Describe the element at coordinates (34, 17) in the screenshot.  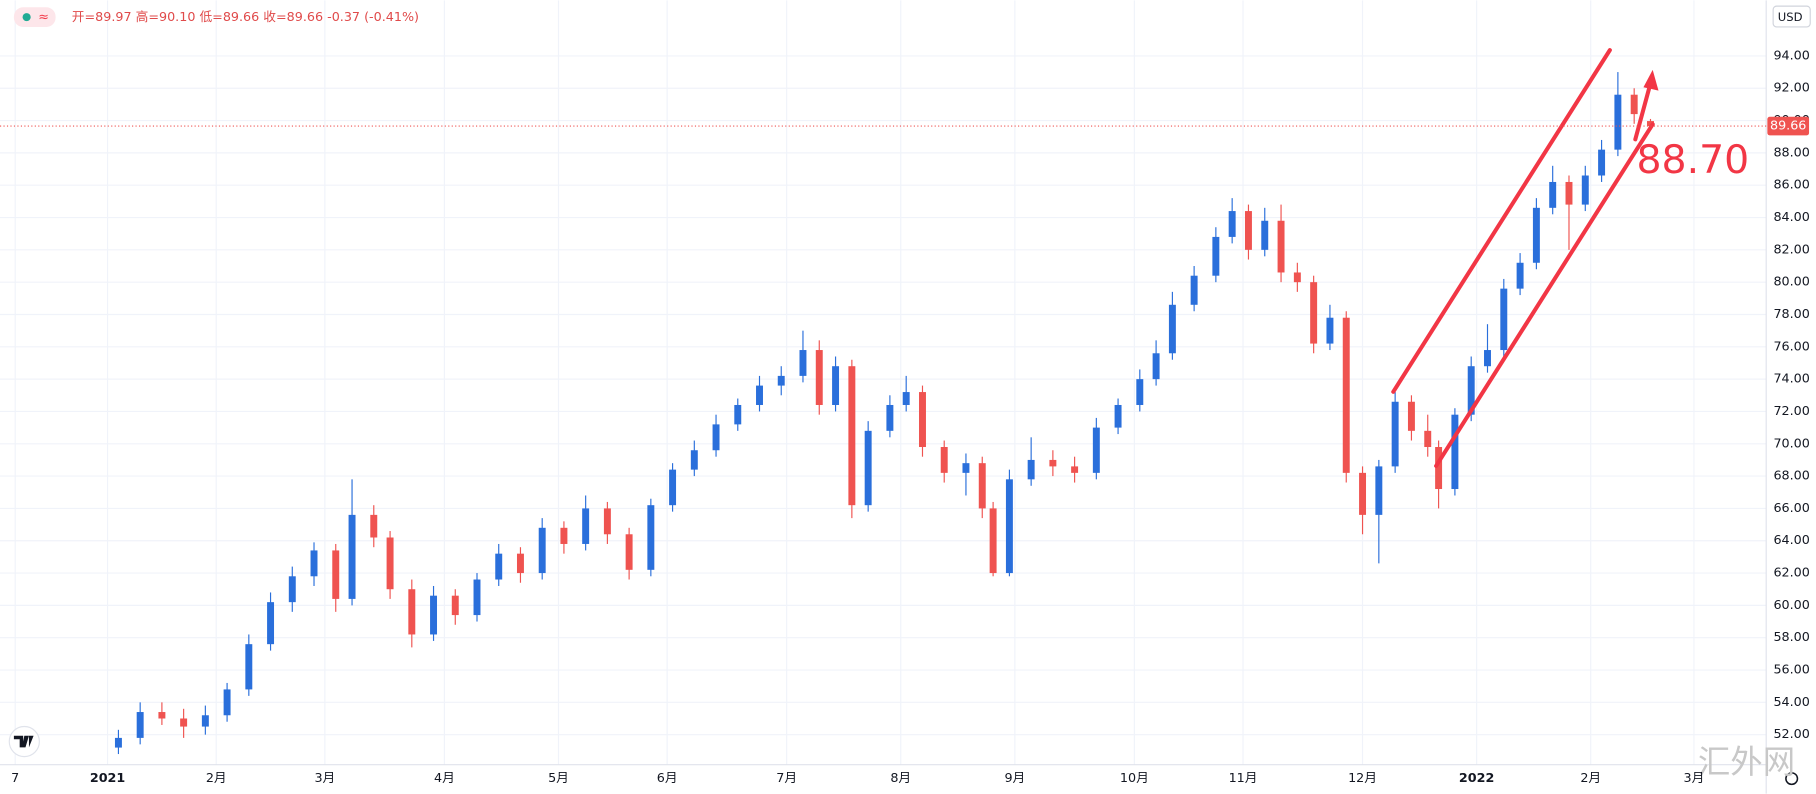
I see `status-badge` at that location.